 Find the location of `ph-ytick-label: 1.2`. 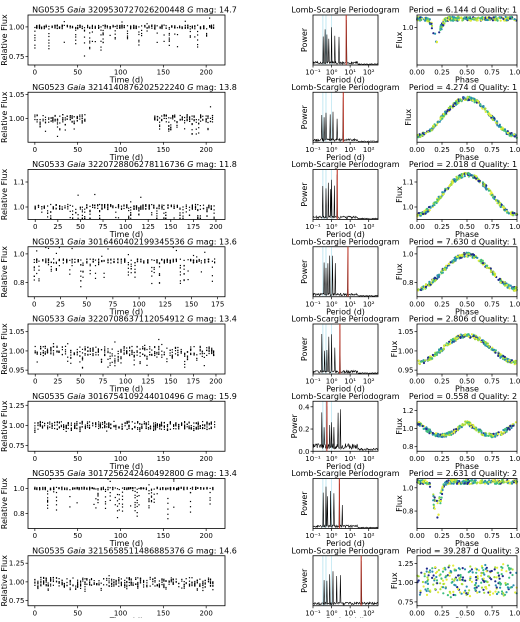

ph-ytick-label: 1.2 is located at coordinates (407, 411).